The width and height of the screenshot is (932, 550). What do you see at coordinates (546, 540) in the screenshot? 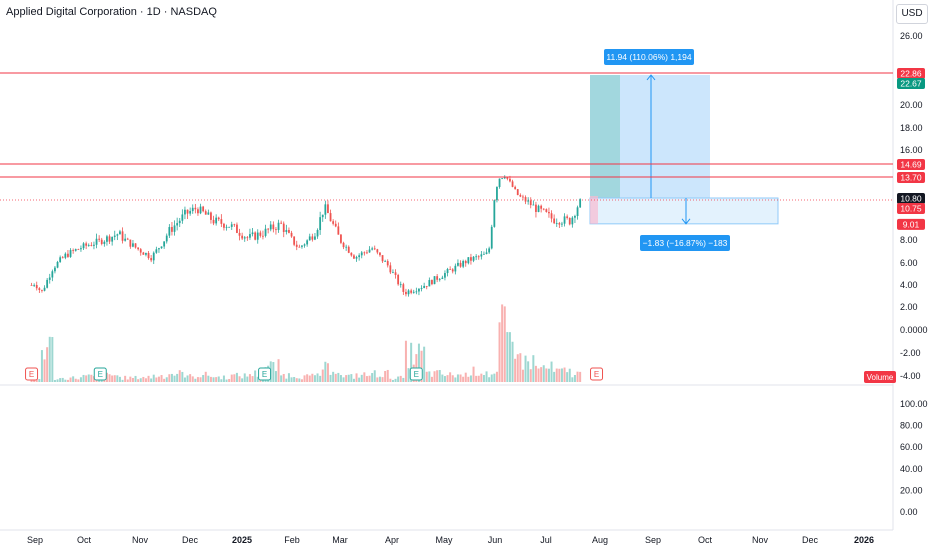
I see `time-tick-label: Jul` at bounding box center [546, 540].